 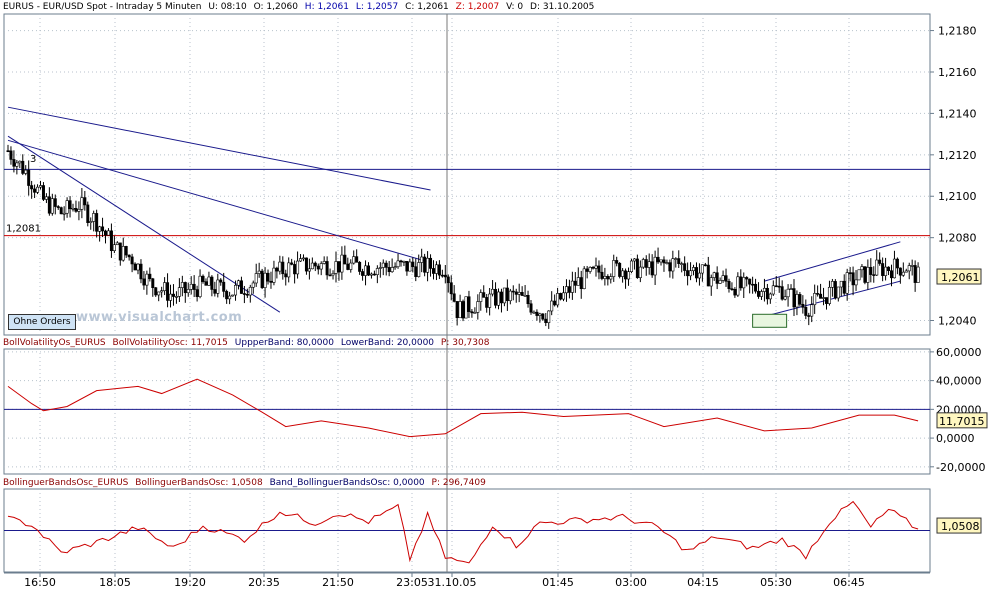 What do you see at coordinates (463, 532) in the screenshot?
I see `bollinger-series-line` at bounding box center [463, 532].